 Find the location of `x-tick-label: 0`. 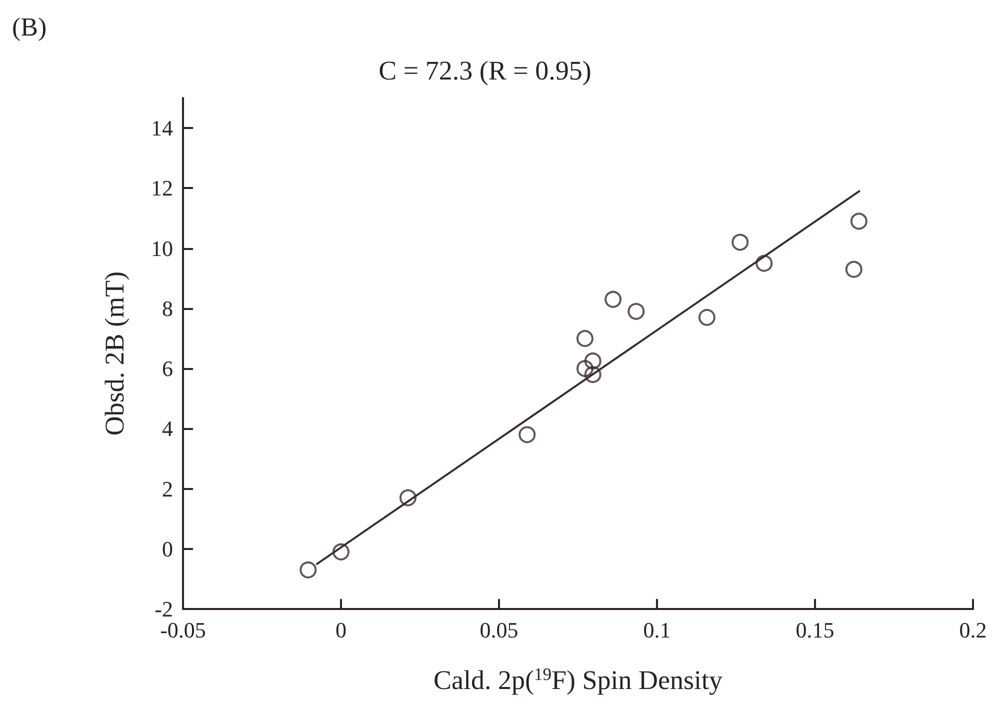

x-tick-label: 0 is located at coordinates (341, 630).